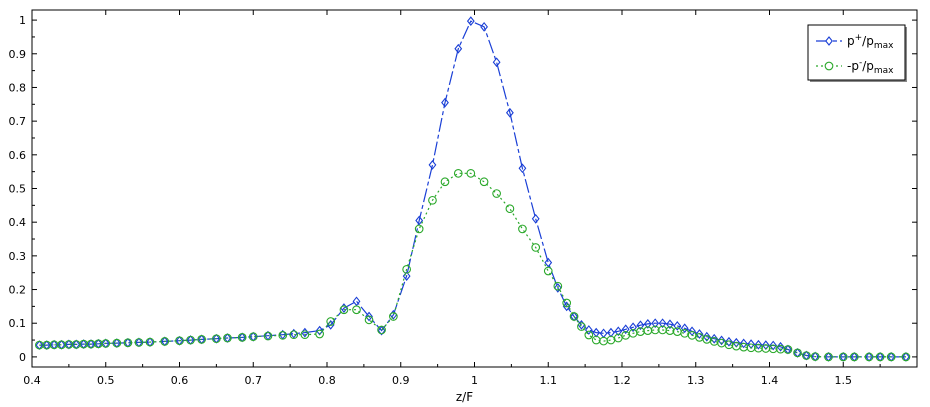  What do you see at coordinates (829, 41) in the screenshot?
I see `legend-marker` at bounding box center [829, 41].